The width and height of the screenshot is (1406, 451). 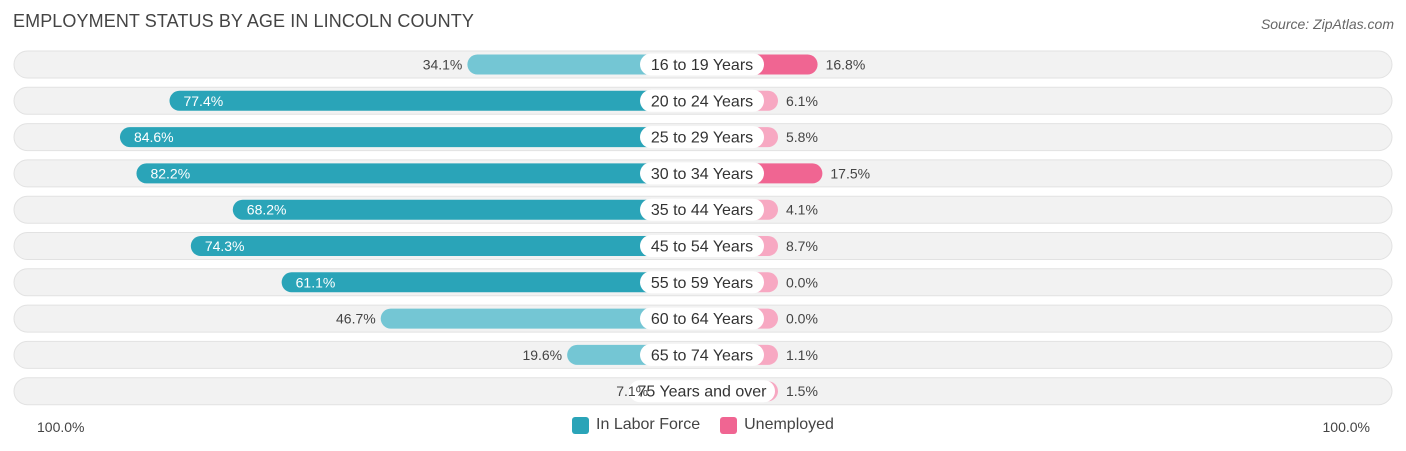 What do you see at coordinates (267, 210) in the screenshot?
I see `labor-value-label: 68.2%` at bounding box center [267, 210].